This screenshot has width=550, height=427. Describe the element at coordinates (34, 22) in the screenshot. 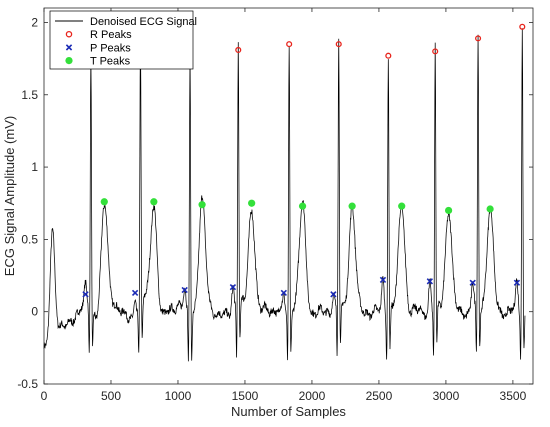

I see `y-tick-label: 2` at that location.